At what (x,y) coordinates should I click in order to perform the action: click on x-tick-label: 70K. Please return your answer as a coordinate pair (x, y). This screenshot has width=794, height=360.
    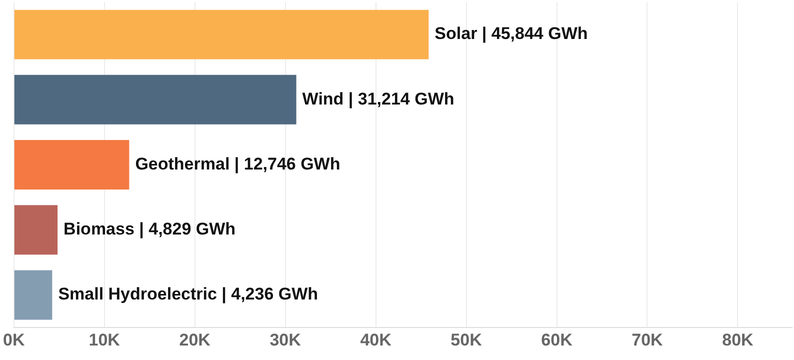
    Looking at the image, I should click on (648, 340).